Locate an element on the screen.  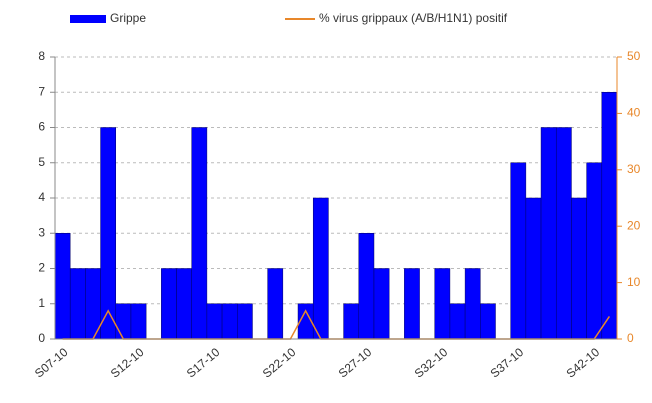
x-tick-label: S27-10 is located at coordinates (355, 363).